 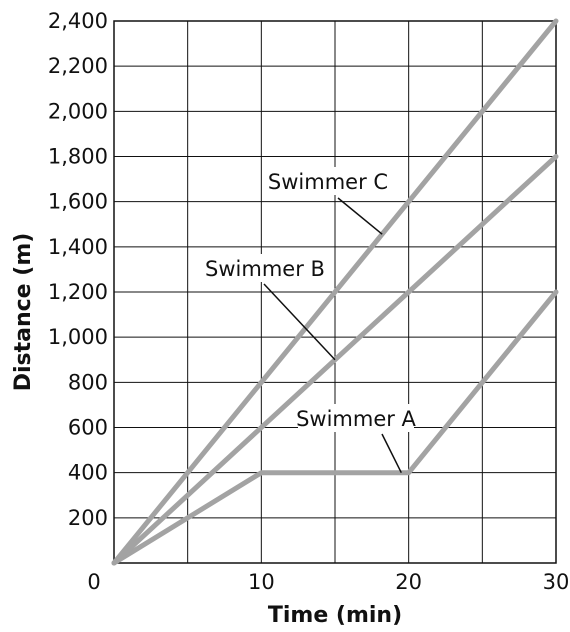 What do you see at coordinates (88, 428) in the screenshot?
I see `y-tick-label: 600` at bounding box center [88, 428].